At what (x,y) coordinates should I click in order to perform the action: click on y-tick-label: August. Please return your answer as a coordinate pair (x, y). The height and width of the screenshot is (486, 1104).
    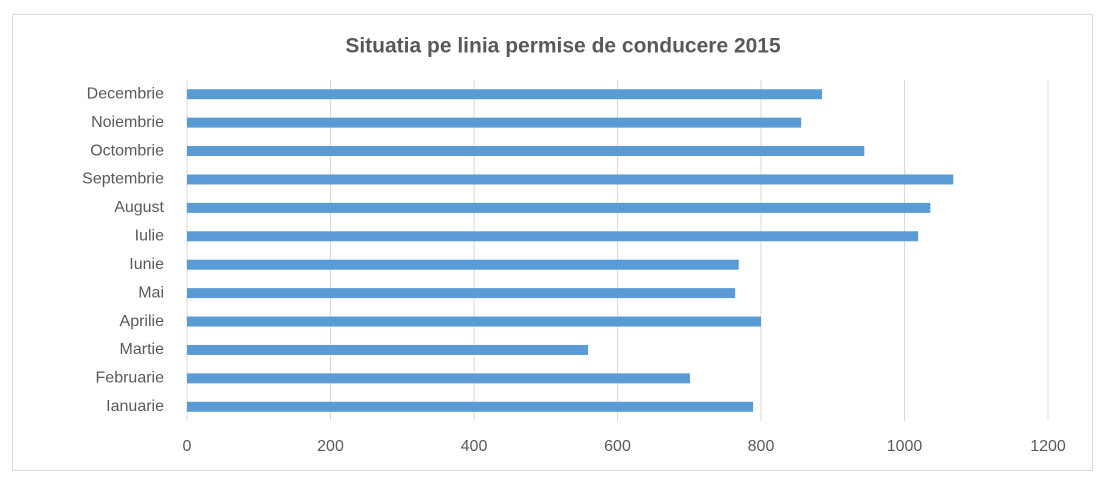
    Looking at the image, I should click on (139, 207).